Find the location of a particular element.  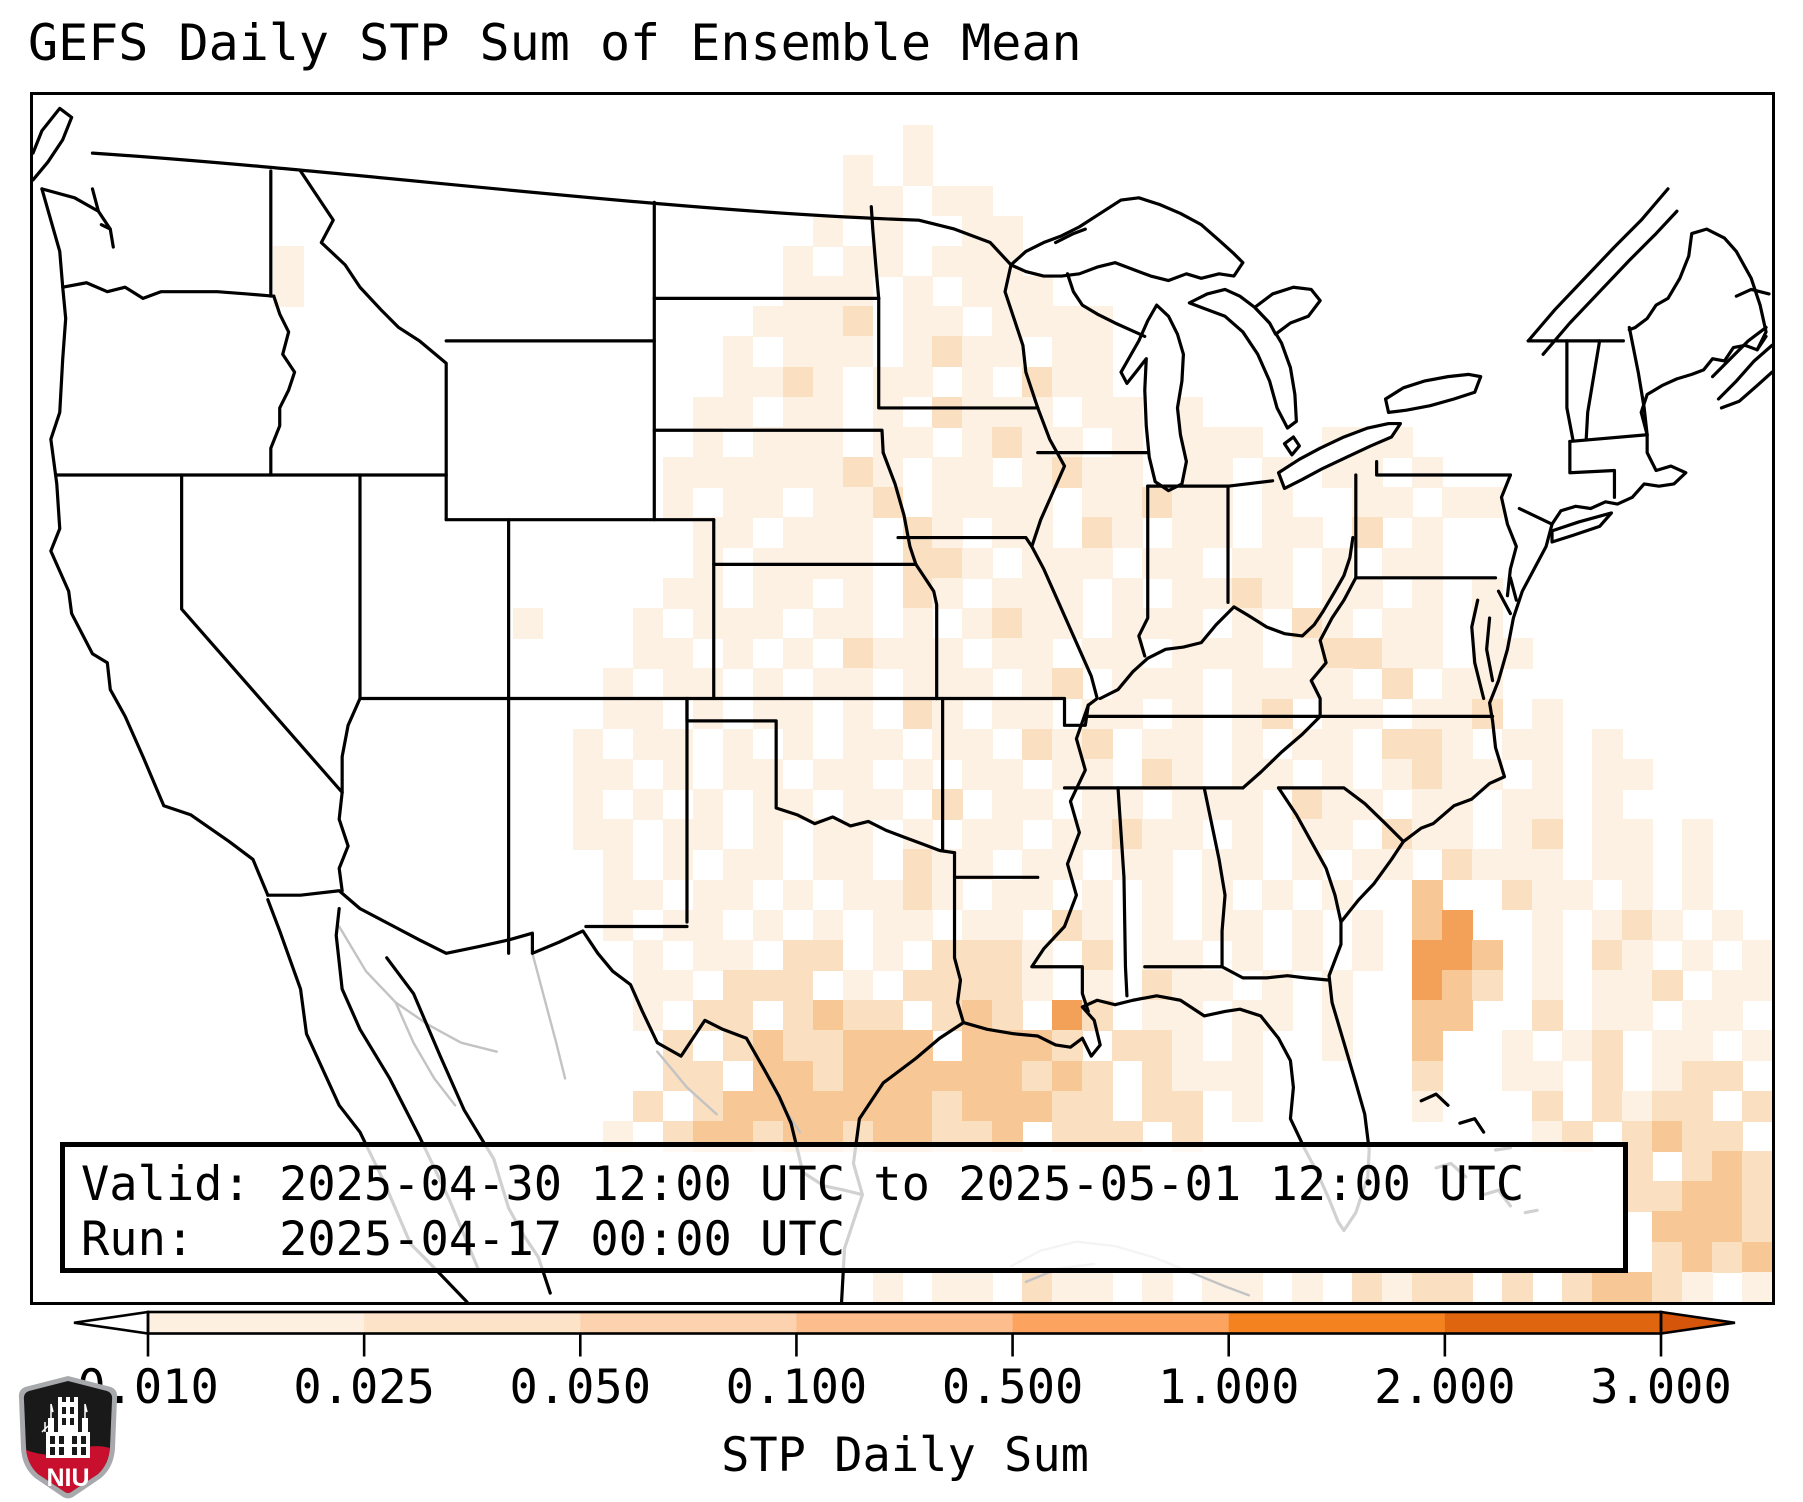

lake-ontario is located at coordinates (1433, 393).